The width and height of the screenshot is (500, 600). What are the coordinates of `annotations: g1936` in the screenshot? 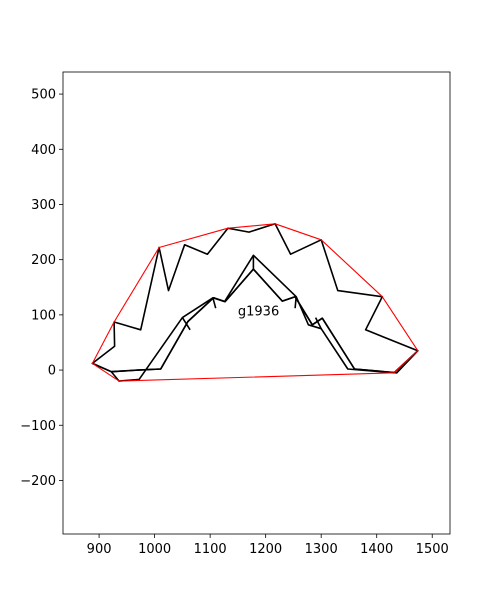 It's located at (258, 311).